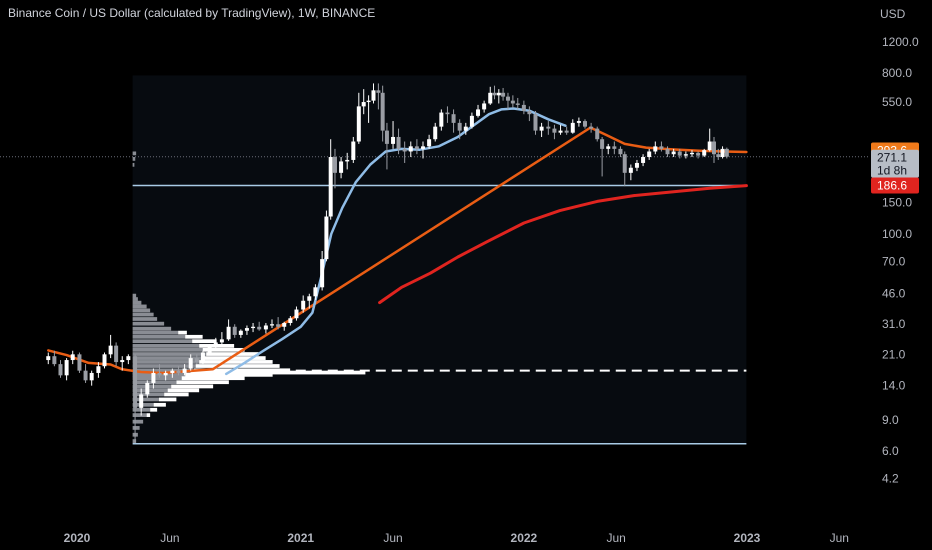 Image resolution: width=932 pixels, height=550 pixels. Describe the element at coordinates (892, 186) in the screenshot. I see `price-tag-label: 186.6` at that location.